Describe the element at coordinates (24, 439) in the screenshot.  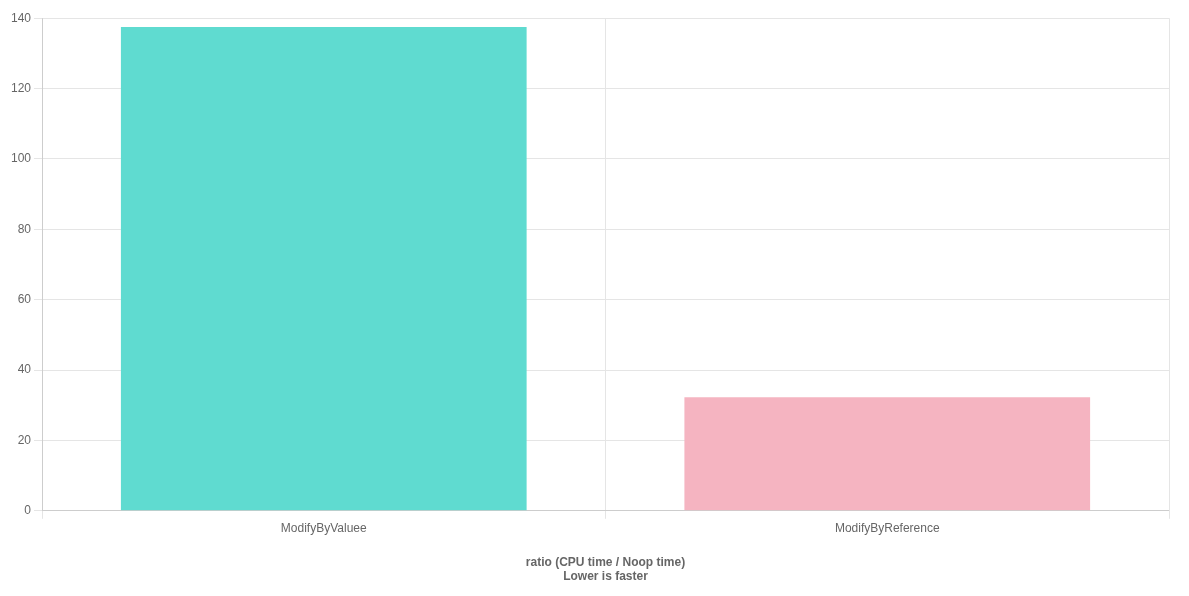
I see `y-tick-label: 20` at that location.